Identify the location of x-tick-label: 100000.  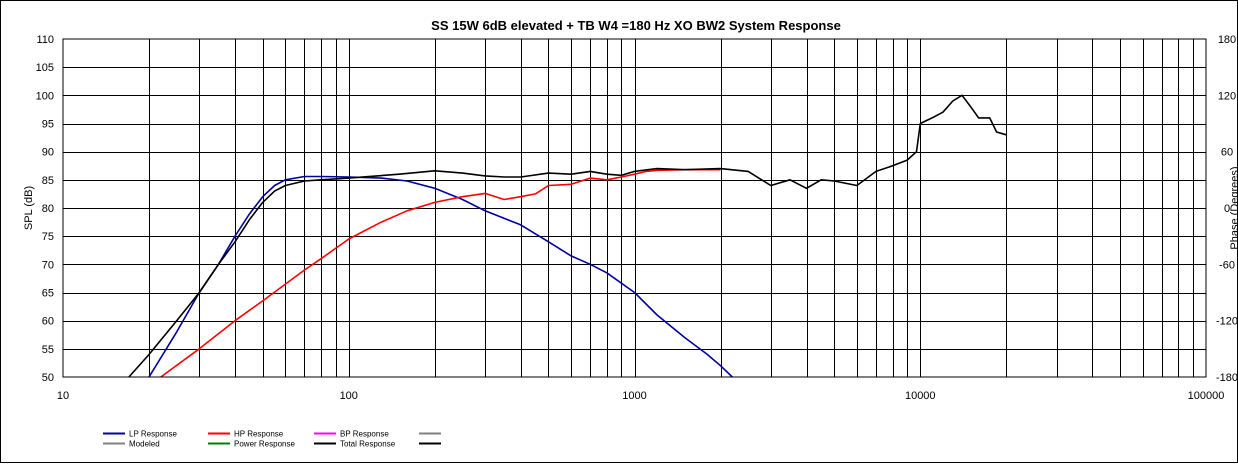
(1206, 396).